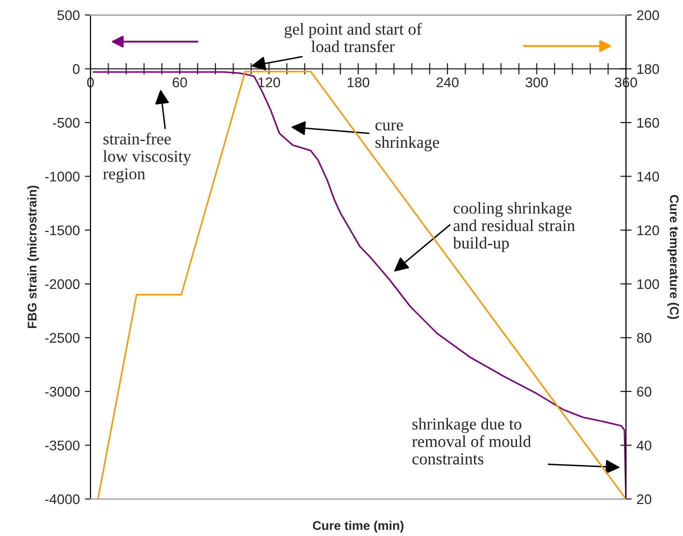 This screenshot has height=536, width=683. I want to click on x-tick-label: 180, so click(359, 82).